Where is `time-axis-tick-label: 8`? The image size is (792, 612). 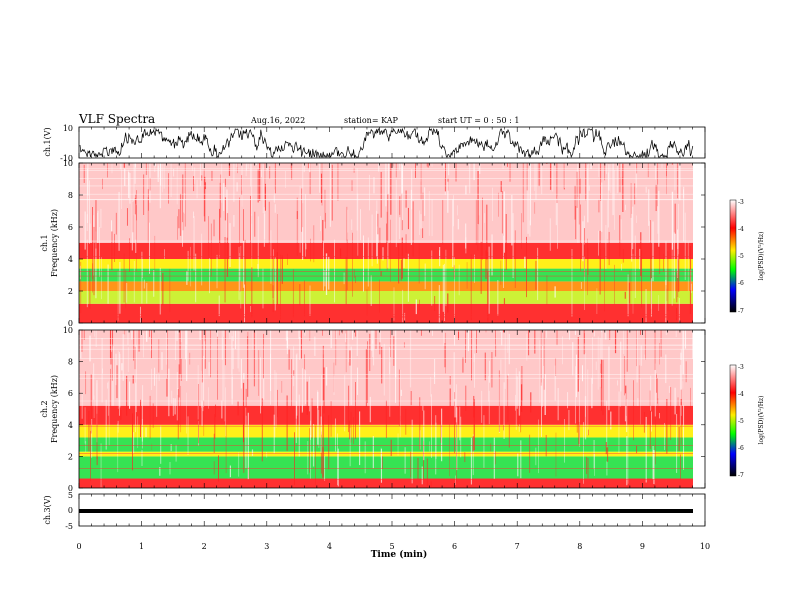
time-axis-tick-label: 8 is located at coordinates (579, 546).